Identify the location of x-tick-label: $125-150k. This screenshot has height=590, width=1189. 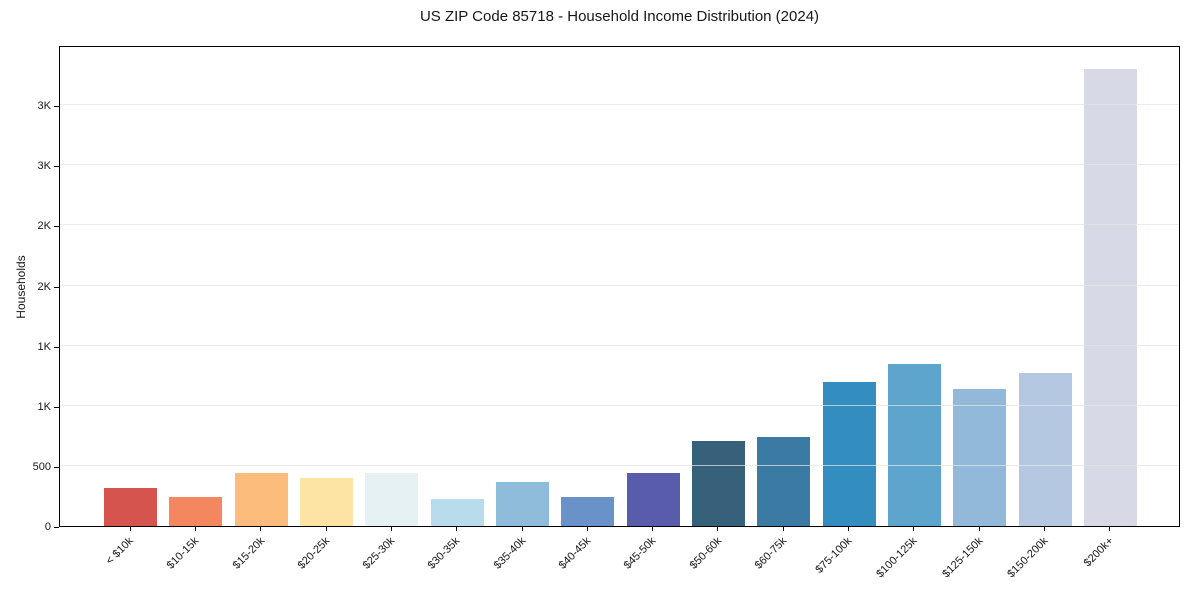
(962, 558).